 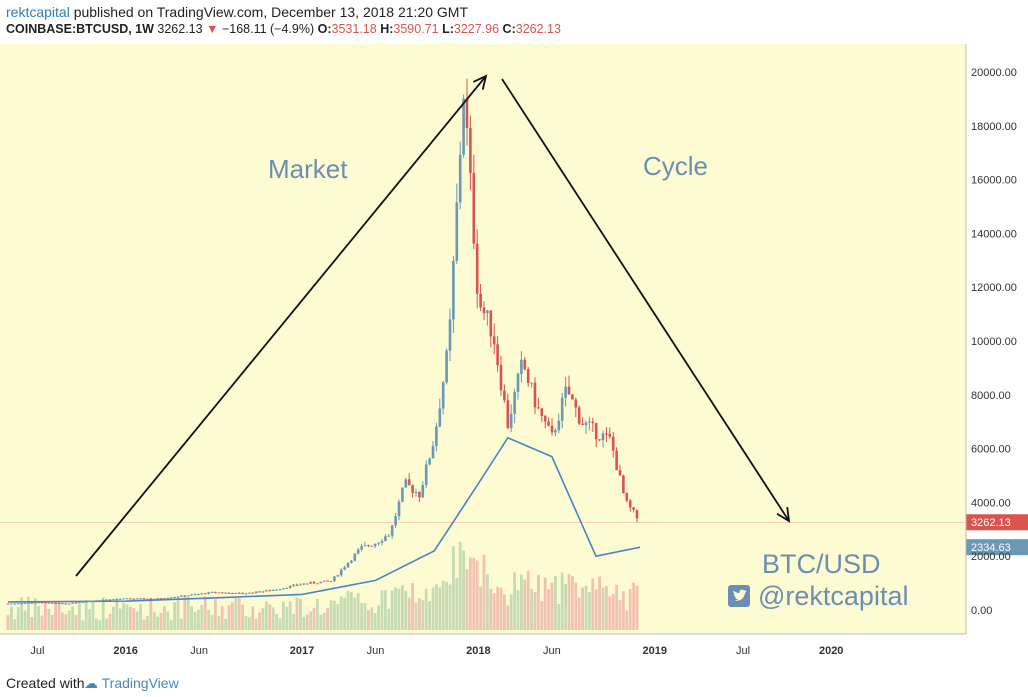 What do you see at coordinates (483, 645) in the screenshot?
I see `time-axis: Jul 2016 Jun 2017 Jun 2018 Jun 2019 Jul 2020` at bounding box center [483, 645].